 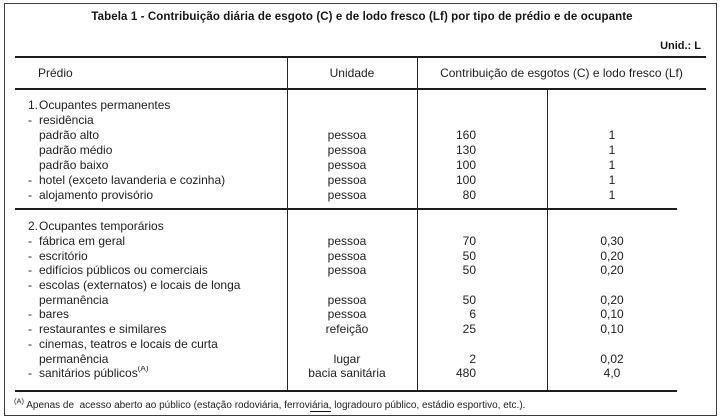 I want to click on cell-predio: - cinemas, teatros e locais de curta, so click(x=151, y=344).